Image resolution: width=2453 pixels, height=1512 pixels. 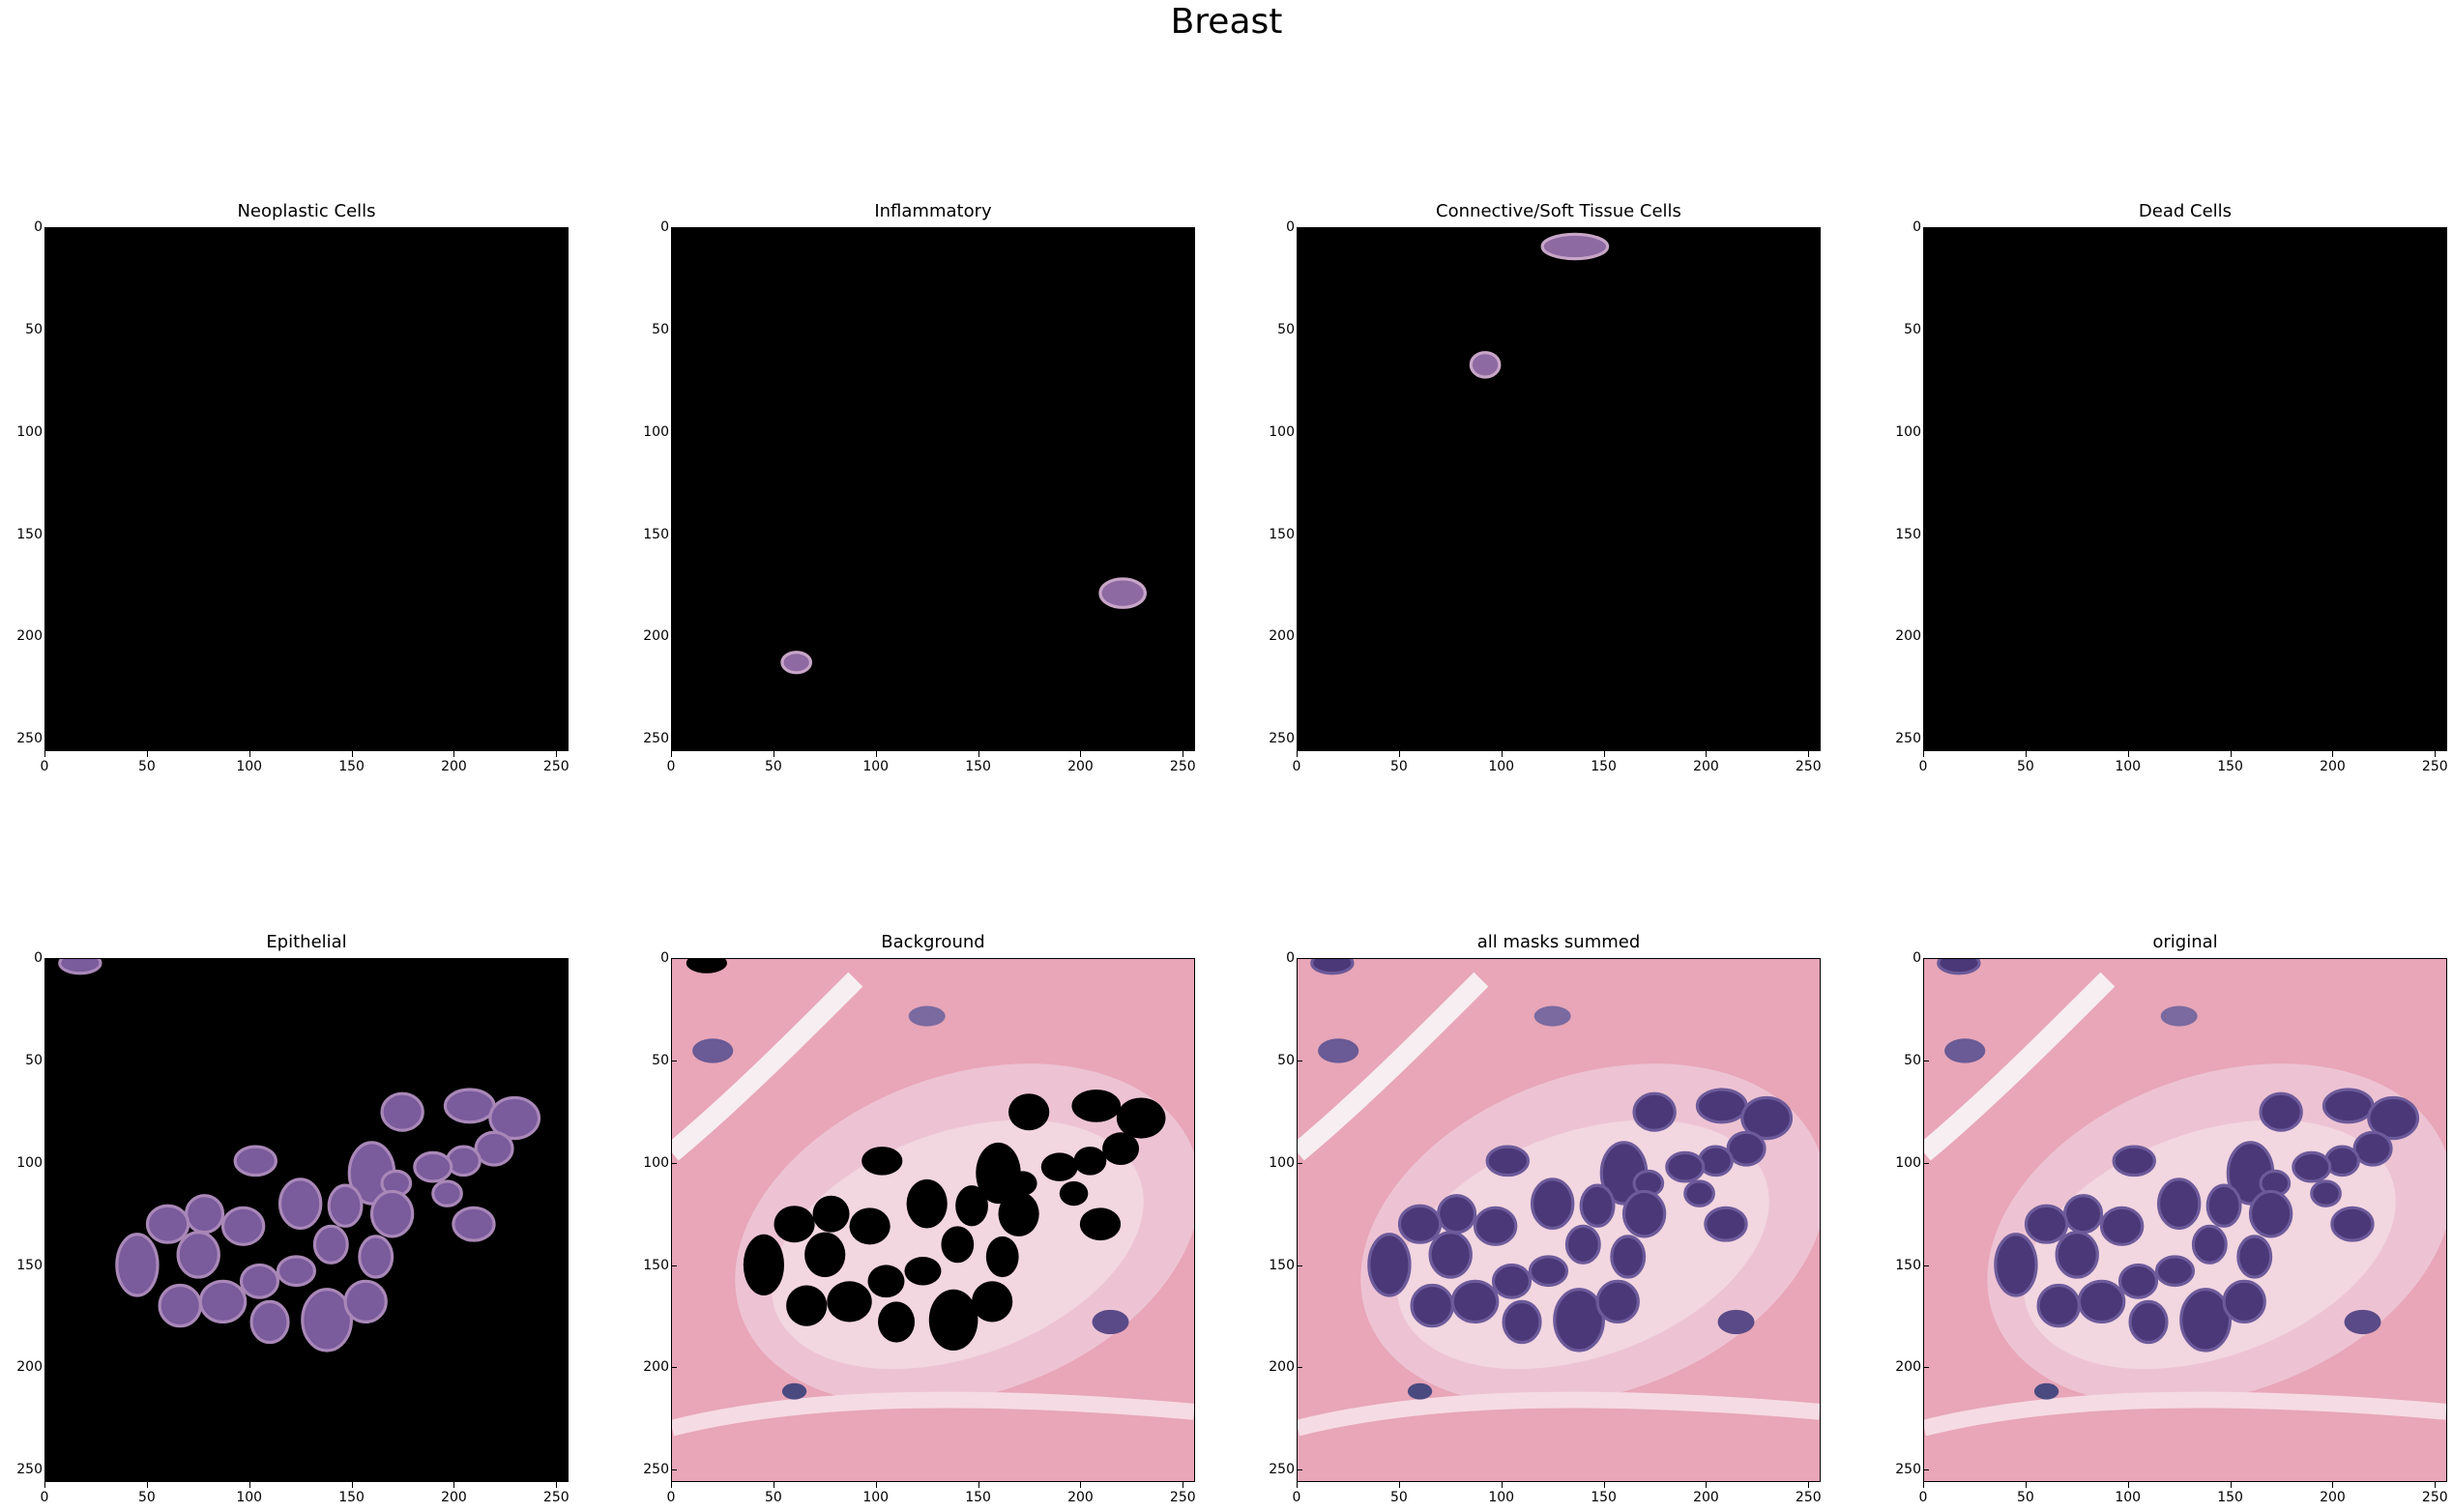 I want to click on image-summed, so click(x=1559, y=1220).